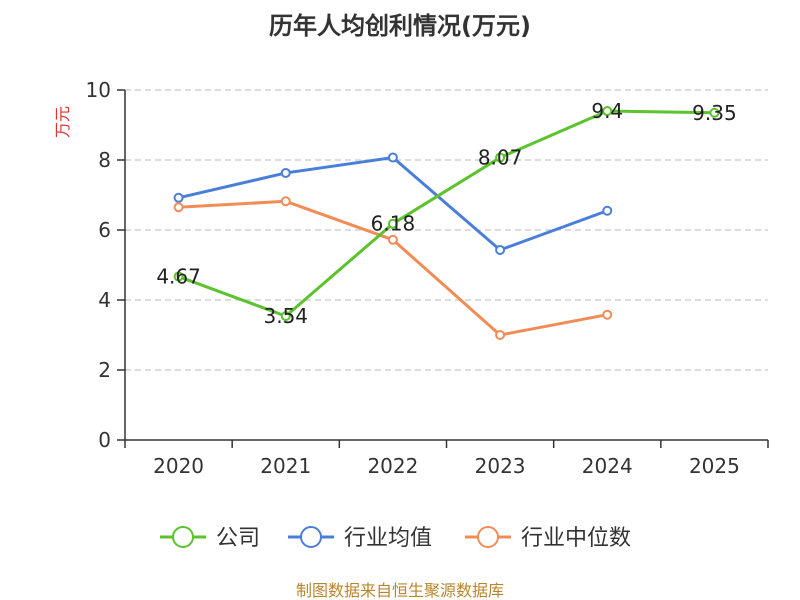  I want to click on data-label: 9.35, so click(714, 113).